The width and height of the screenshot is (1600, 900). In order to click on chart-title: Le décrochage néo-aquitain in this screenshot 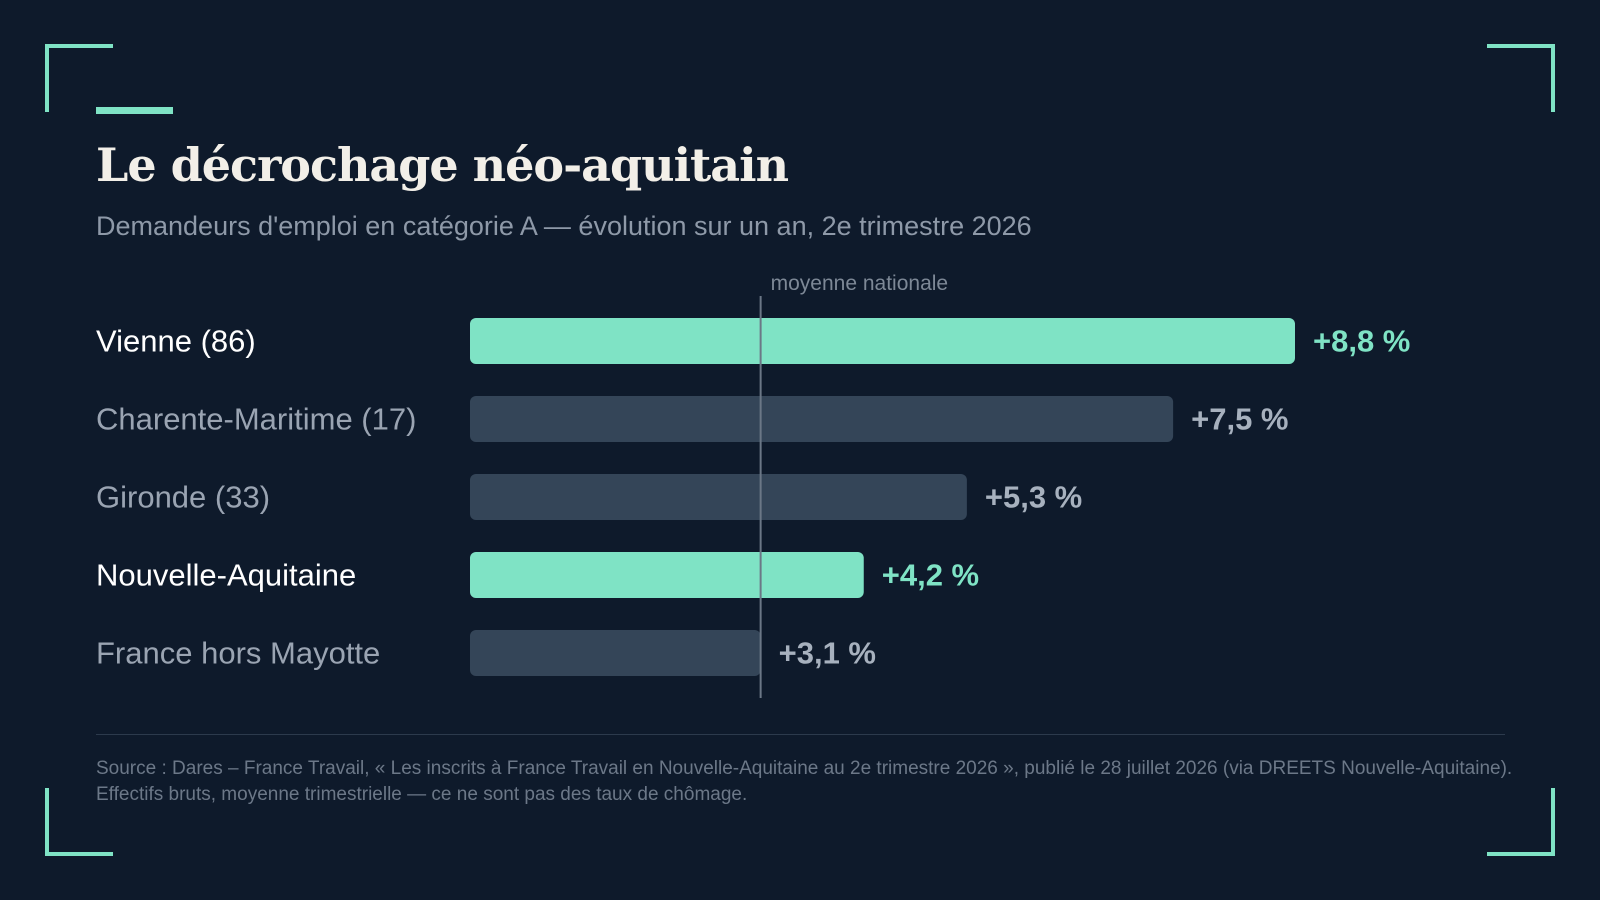, I will do `click(442, 165)`.